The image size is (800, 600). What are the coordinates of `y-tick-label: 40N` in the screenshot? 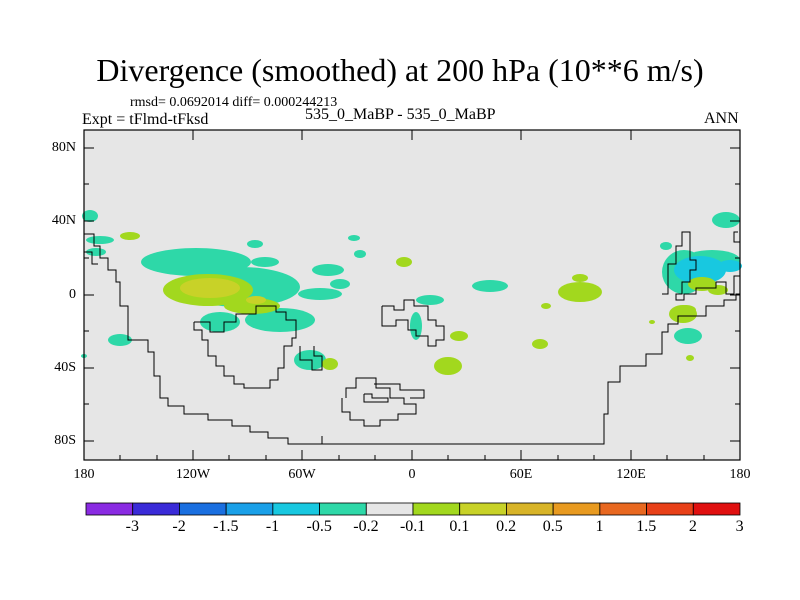 It's located at (63, 220).